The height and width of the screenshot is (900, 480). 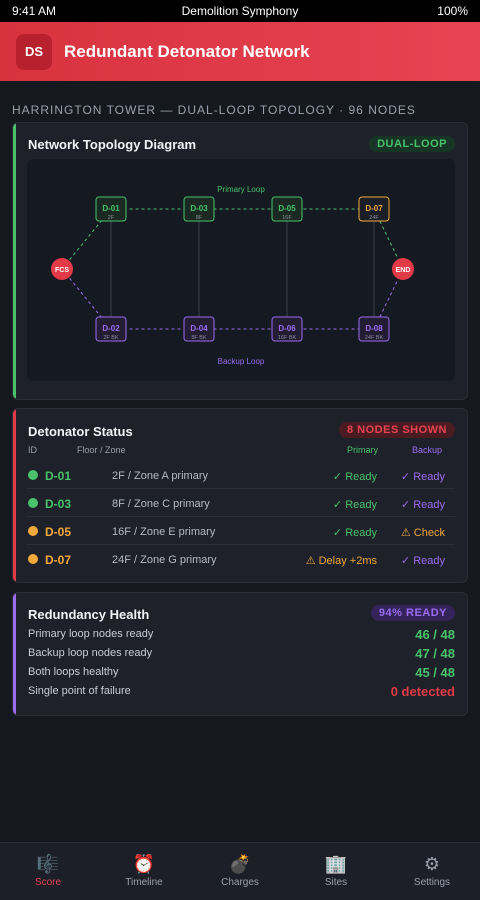 I want to click on terminal-circle, so click(x=62, y=269).